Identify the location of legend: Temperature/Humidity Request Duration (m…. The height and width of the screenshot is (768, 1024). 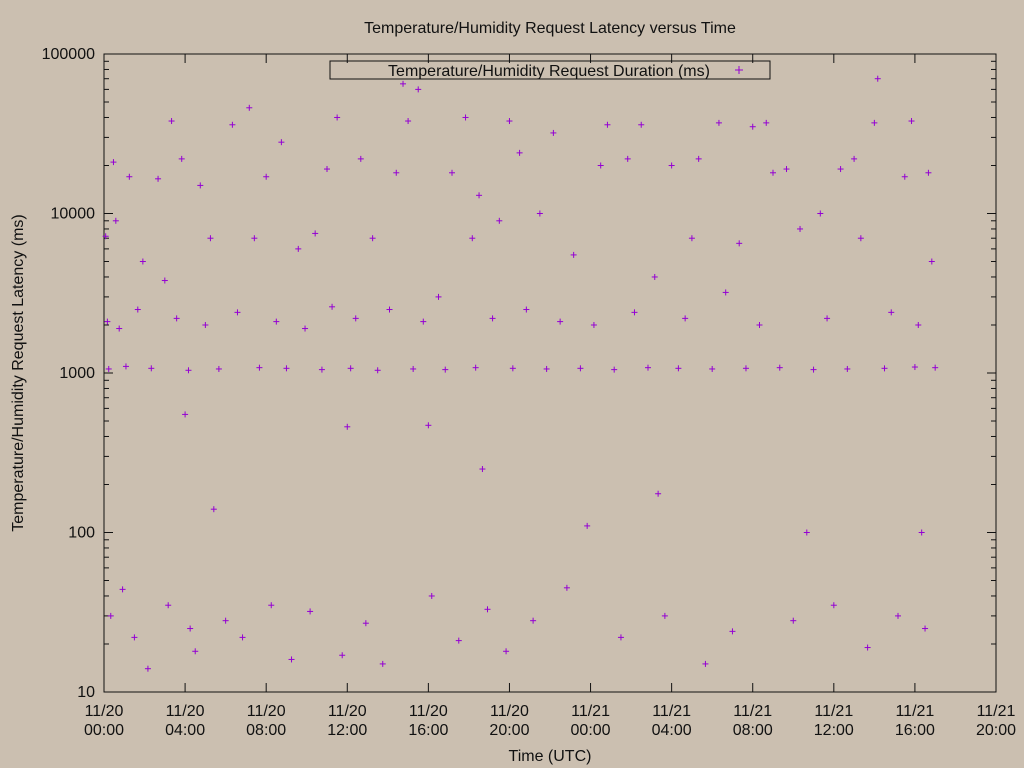
(550, 70).